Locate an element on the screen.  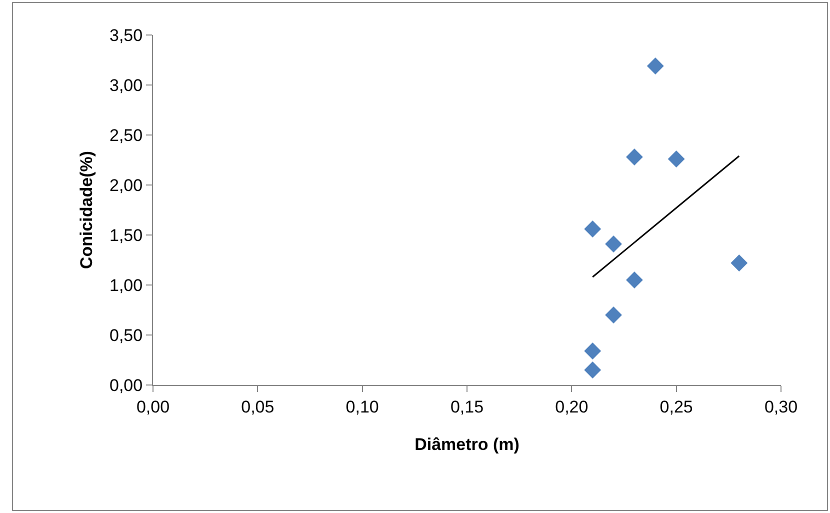
y-tick-label: 1,50 is located at coordinates (126, 235).